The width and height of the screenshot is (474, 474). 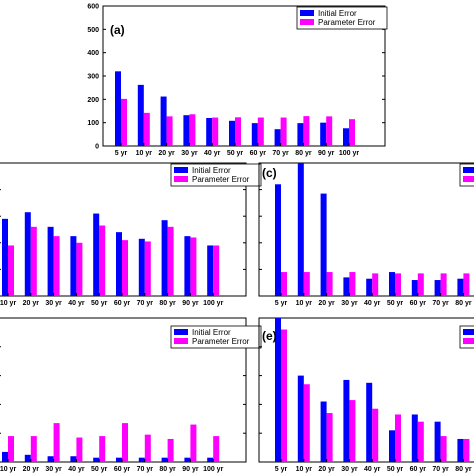 What do you see at coordinates (349, 153) in the screenshot?
I see `x-tick-label: 100 yr` at bounding box center [349, 153].